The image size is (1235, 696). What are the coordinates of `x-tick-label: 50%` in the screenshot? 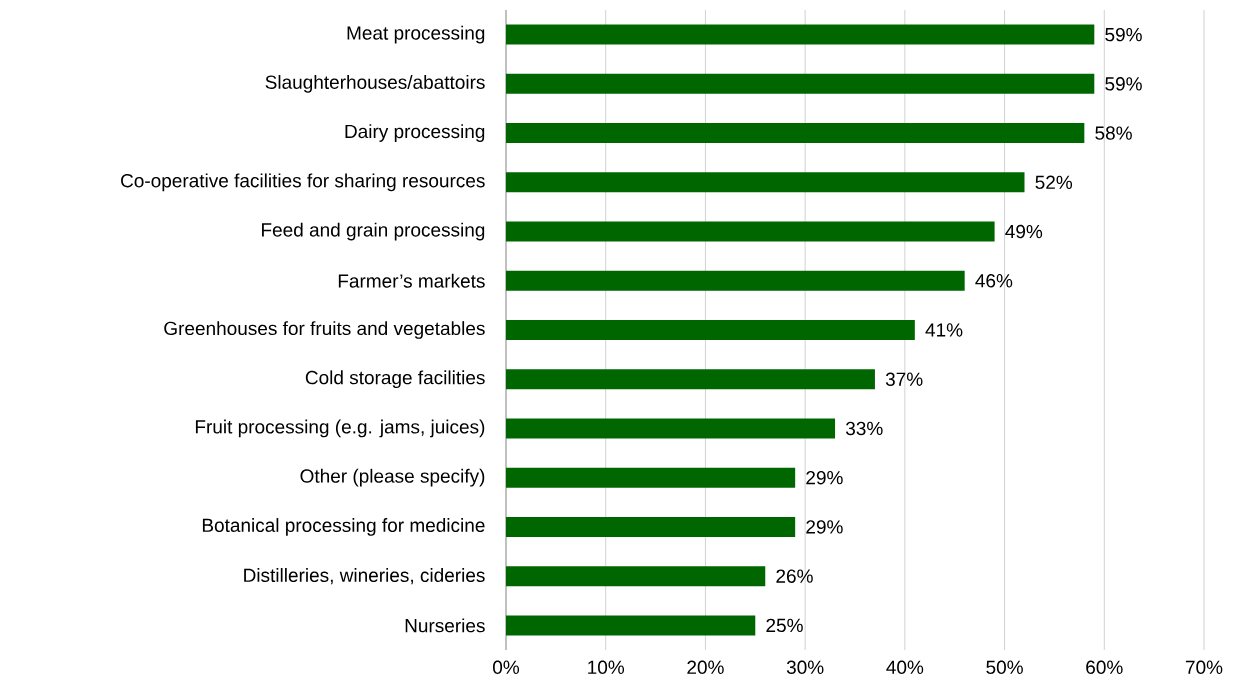 It's located at (1004, 667).